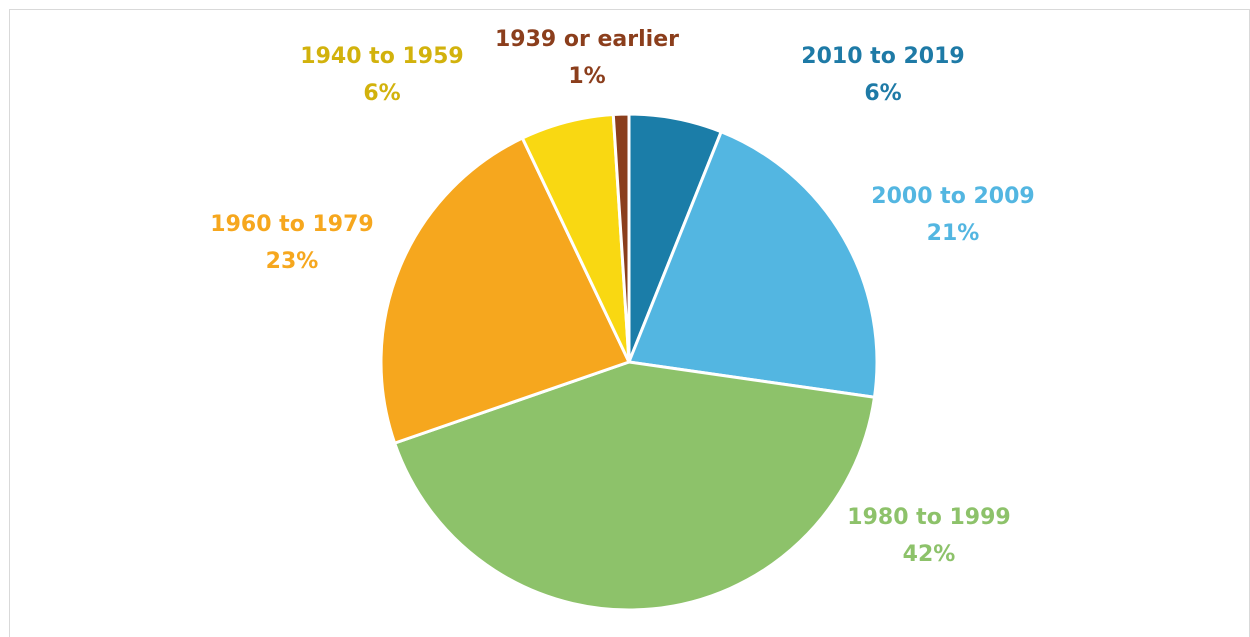 This screenshot has width=1250, height=637. What do you see at coordinates (586, 76) in the screenshot?
I see `slice-value-label: 1%` at bounding box center [586, 76].